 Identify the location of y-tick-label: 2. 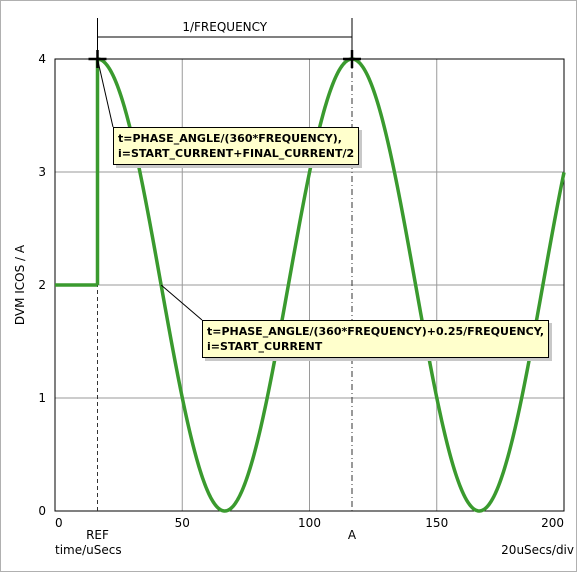
(42, 285).